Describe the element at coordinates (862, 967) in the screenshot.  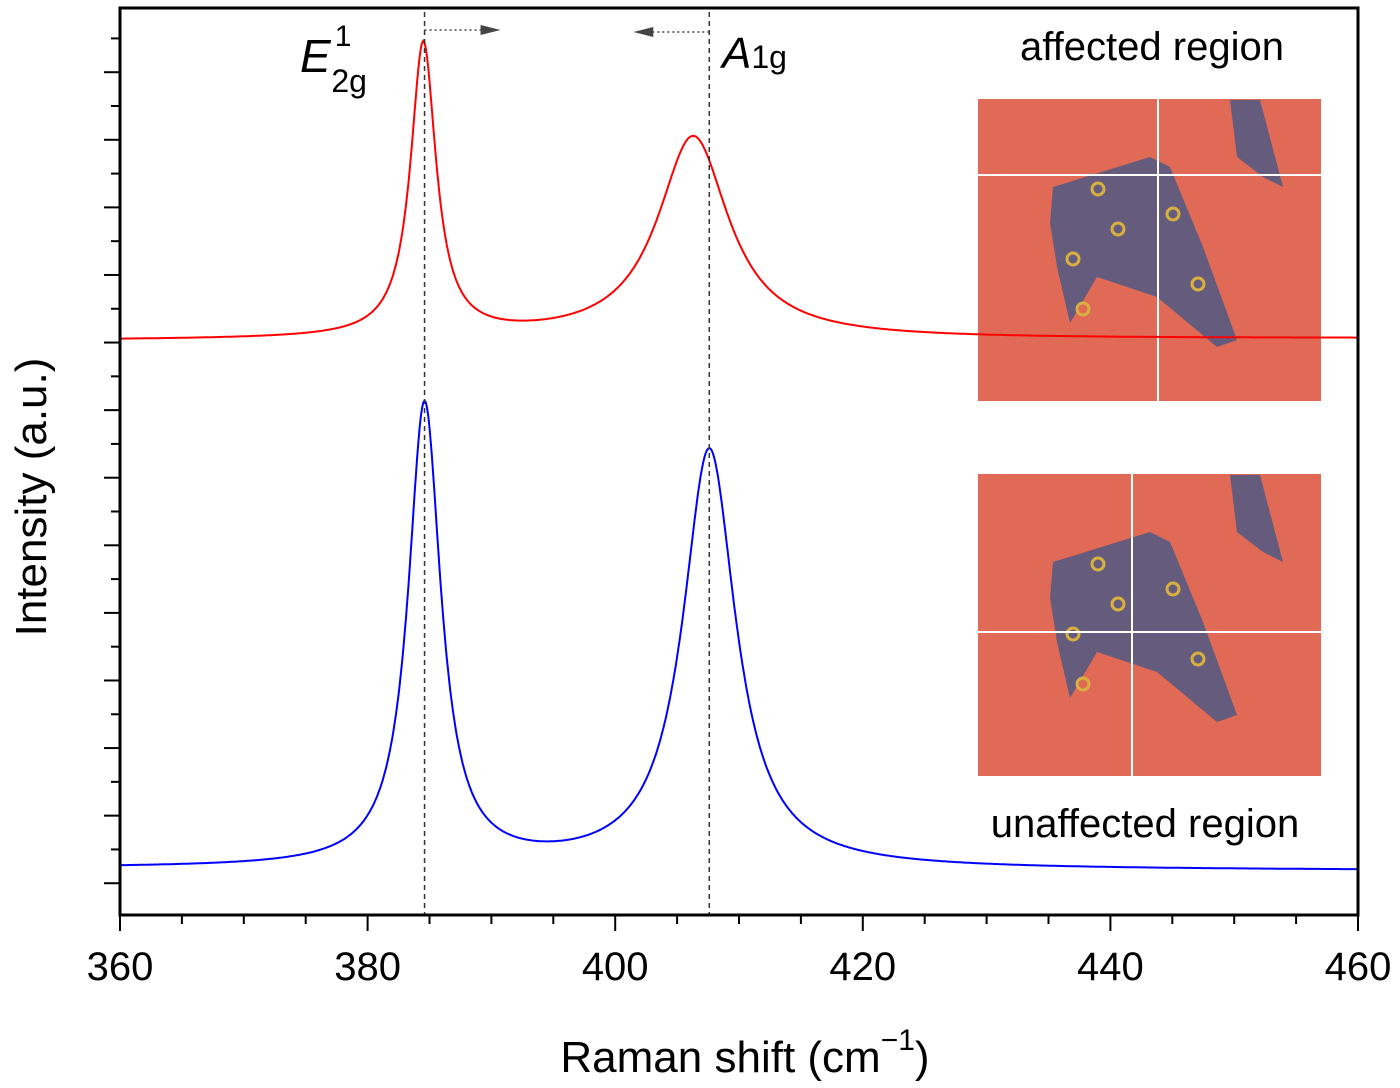
I see `x-tick-label: 420` at that location.